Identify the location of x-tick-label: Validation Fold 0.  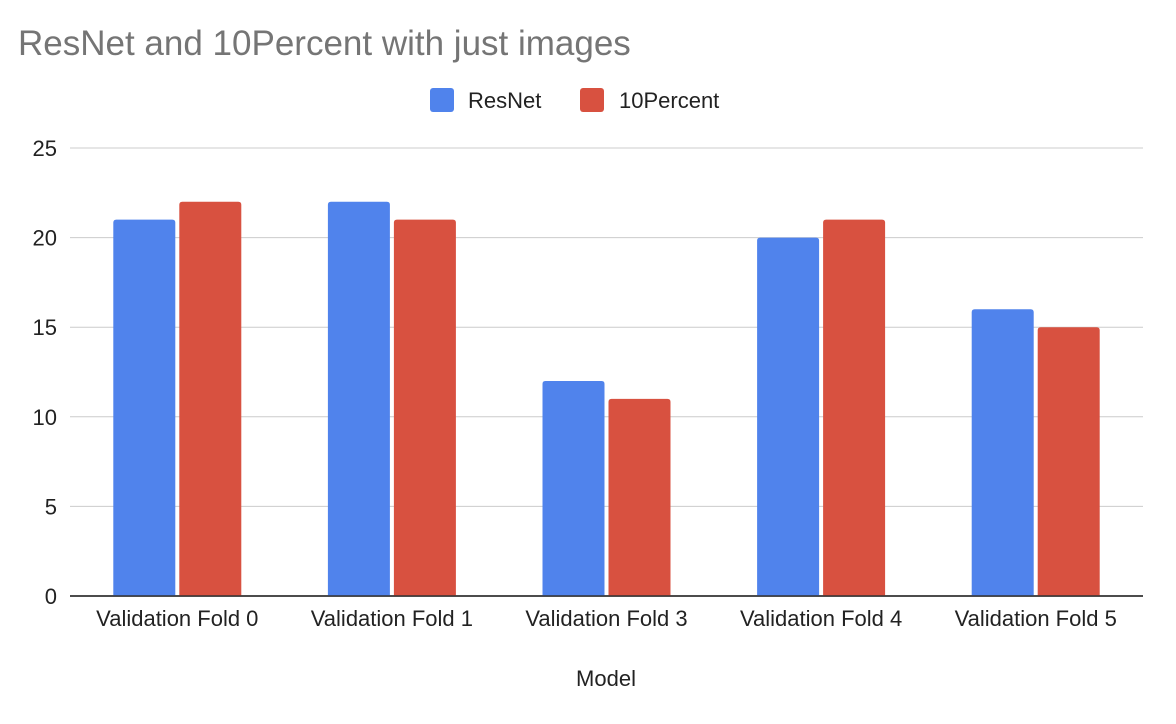
(177, 618).